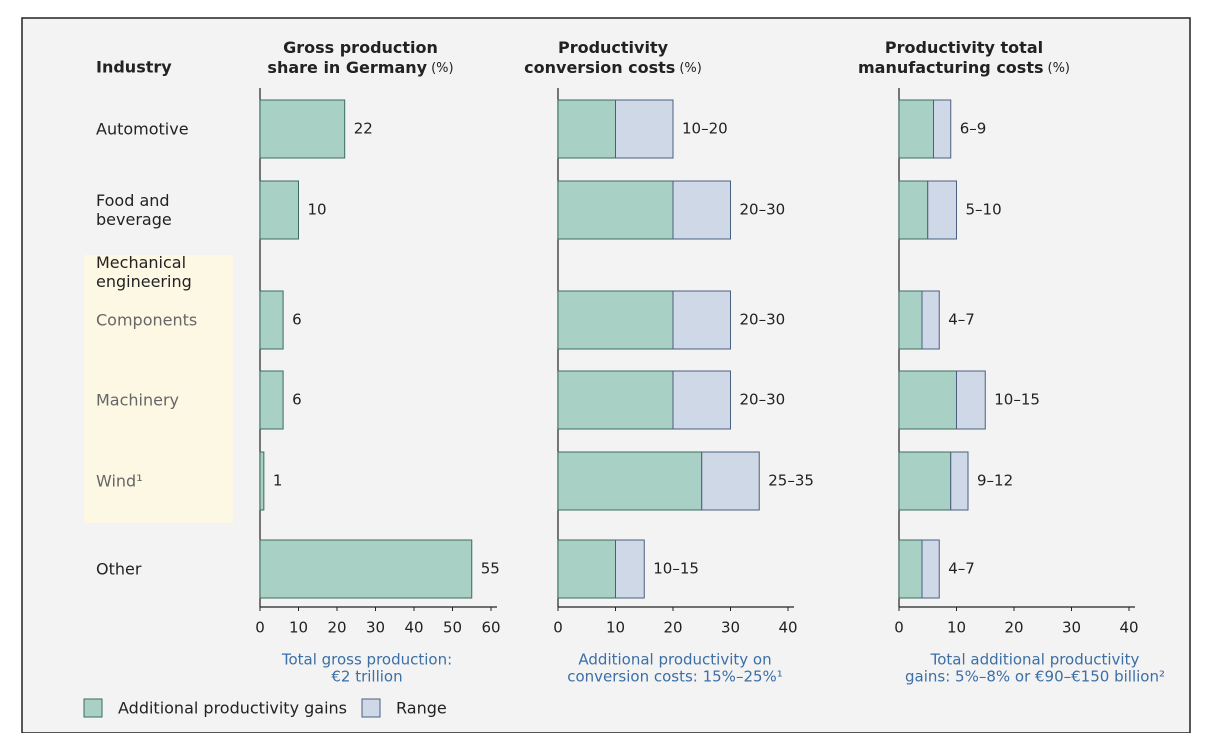  What do you see at coordinates (490, 569) in the screenshot?
I see `value-label: 55` at bounding box center [490, 569].